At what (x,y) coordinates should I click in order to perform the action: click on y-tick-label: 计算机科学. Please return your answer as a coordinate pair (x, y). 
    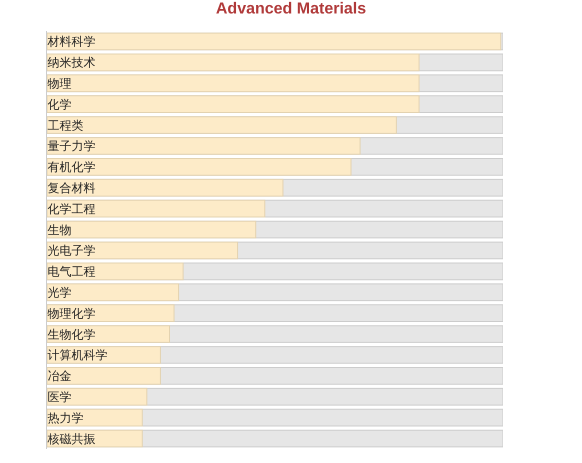
    Looking at the image, I should click on (78, 355).